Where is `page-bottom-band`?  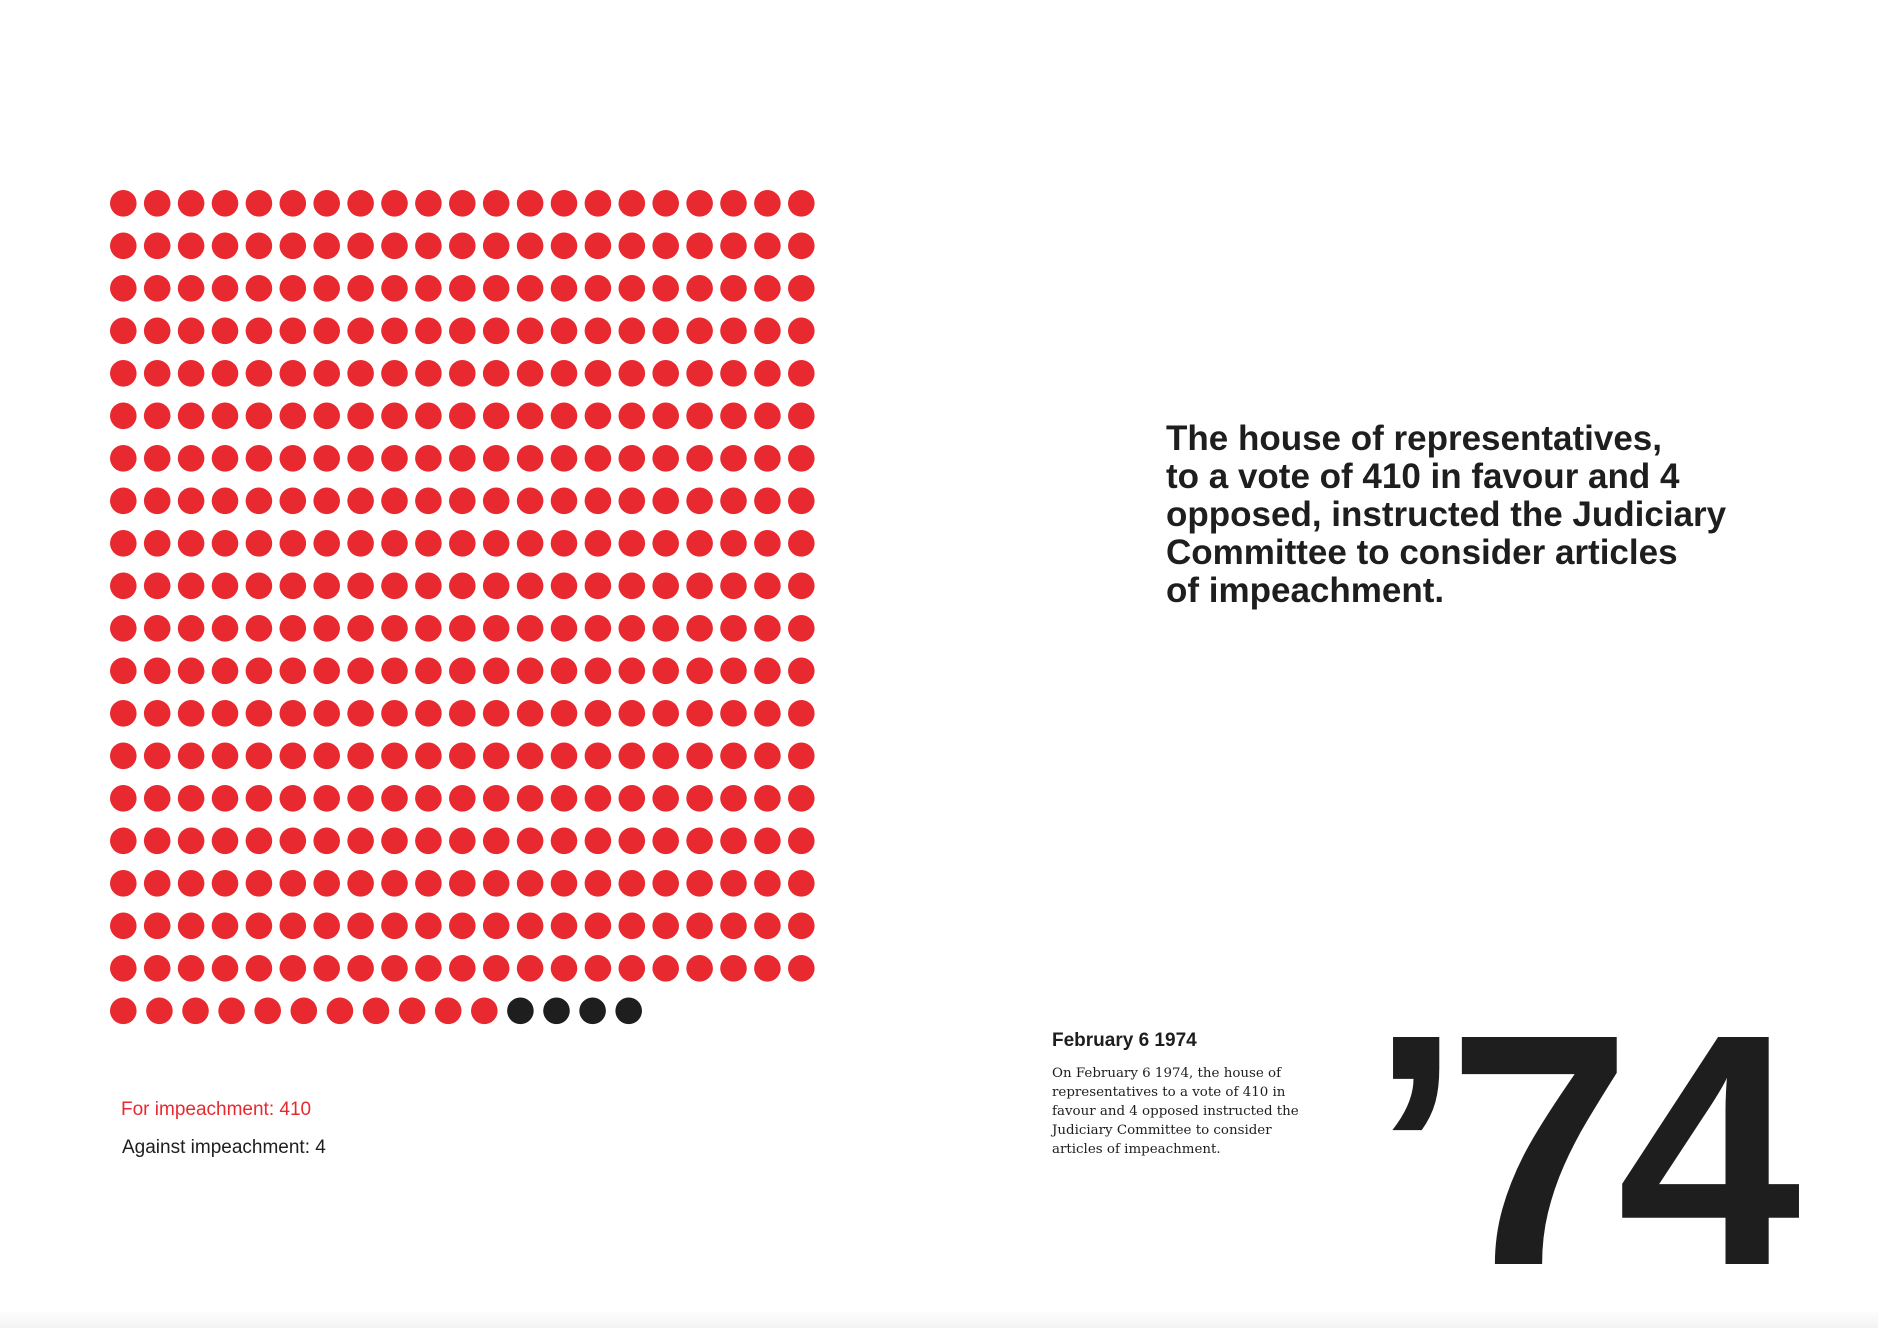
page-bottom-band is located at coordinates (939, 1319).